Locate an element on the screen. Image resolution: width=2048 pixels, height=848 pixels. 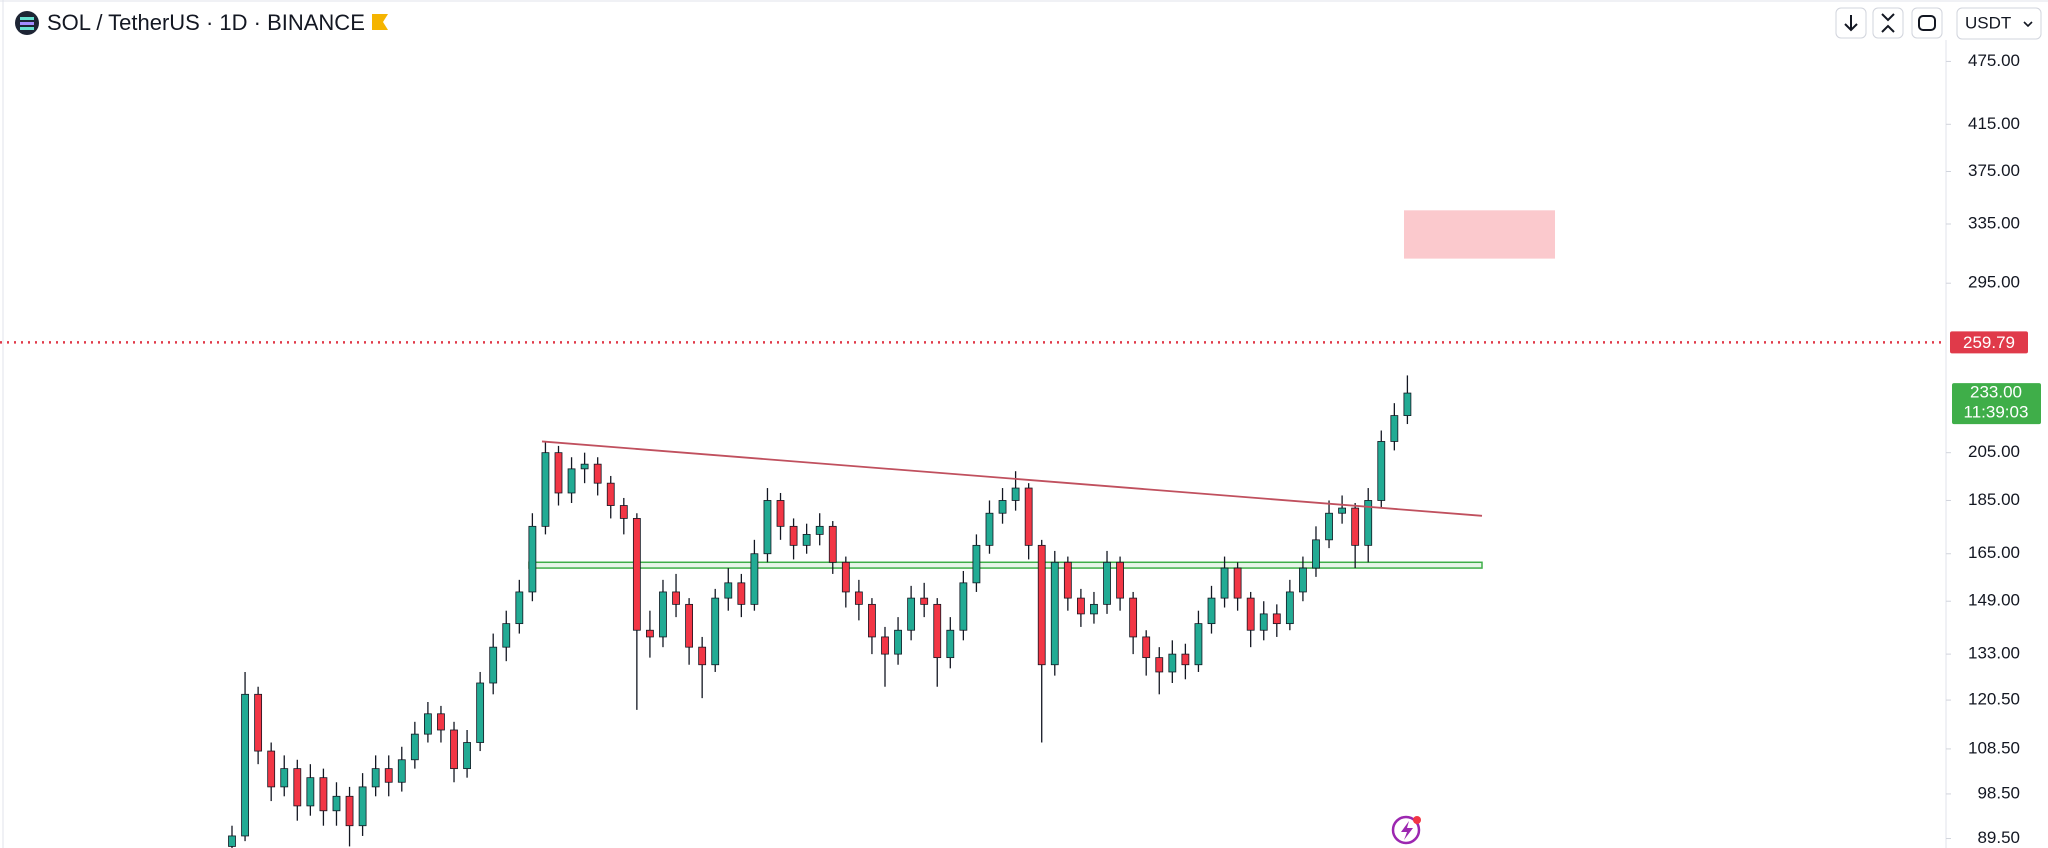
y-tick-label: 98.50 is located at coordinates (1998, 792).